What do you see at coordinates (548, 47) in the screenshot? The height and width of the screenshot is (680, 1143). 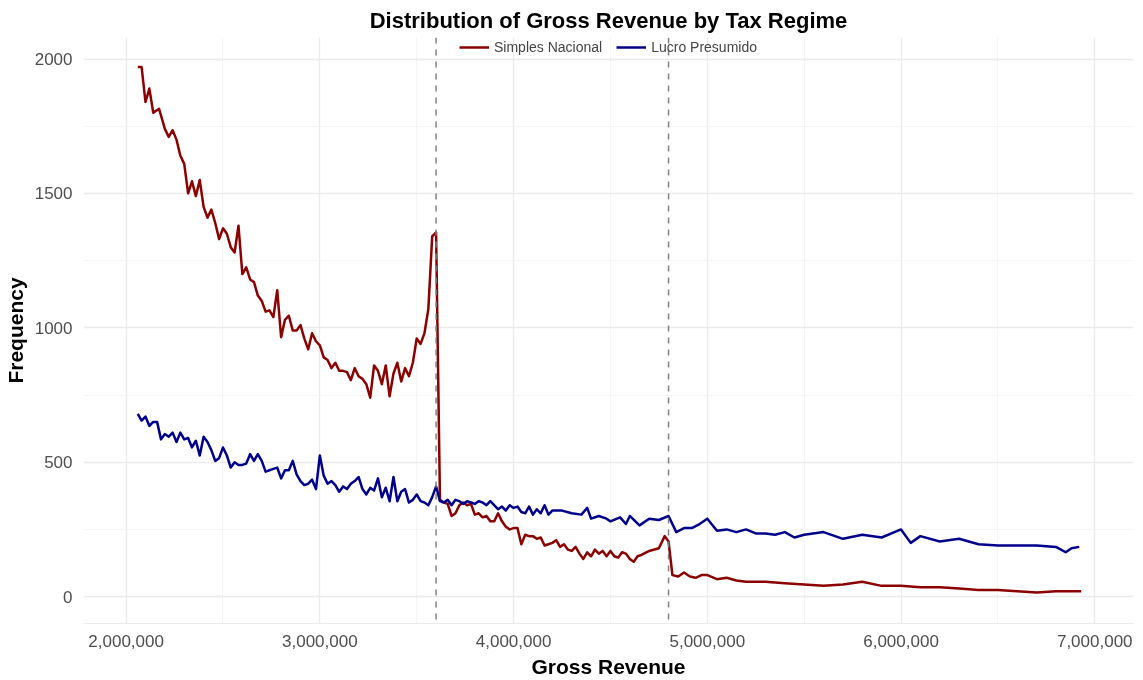 I see `legend-label: Simples Nacional` at bounding box center [548, 47].